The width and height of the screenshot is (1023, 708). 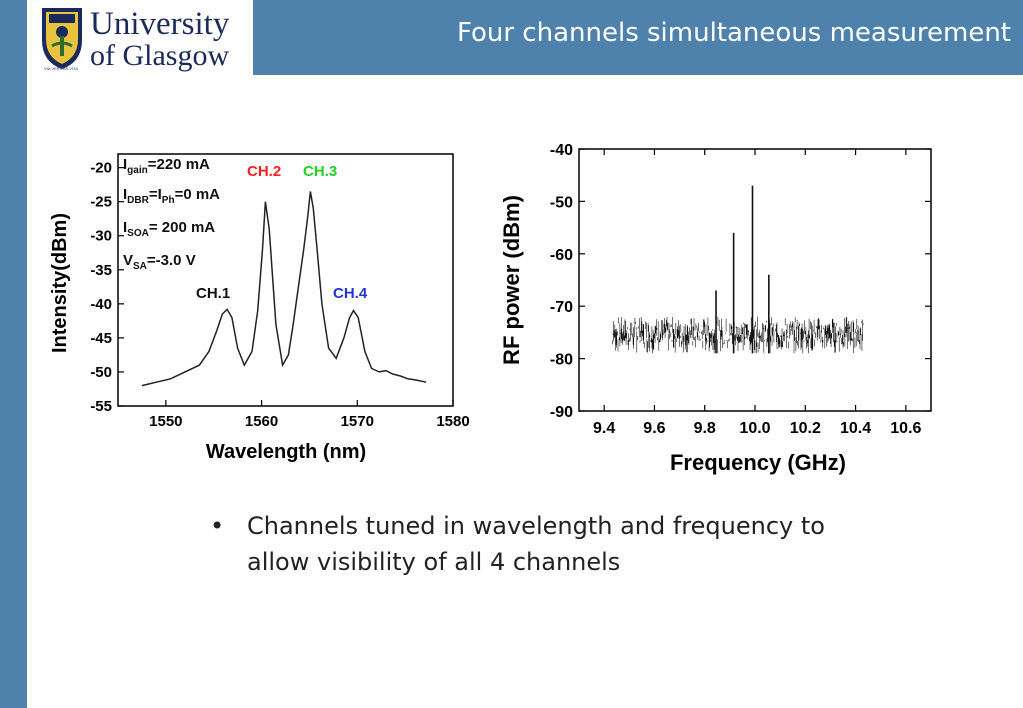 I want to click on x-tick-label: 10.6, so click(x=905, y=428).